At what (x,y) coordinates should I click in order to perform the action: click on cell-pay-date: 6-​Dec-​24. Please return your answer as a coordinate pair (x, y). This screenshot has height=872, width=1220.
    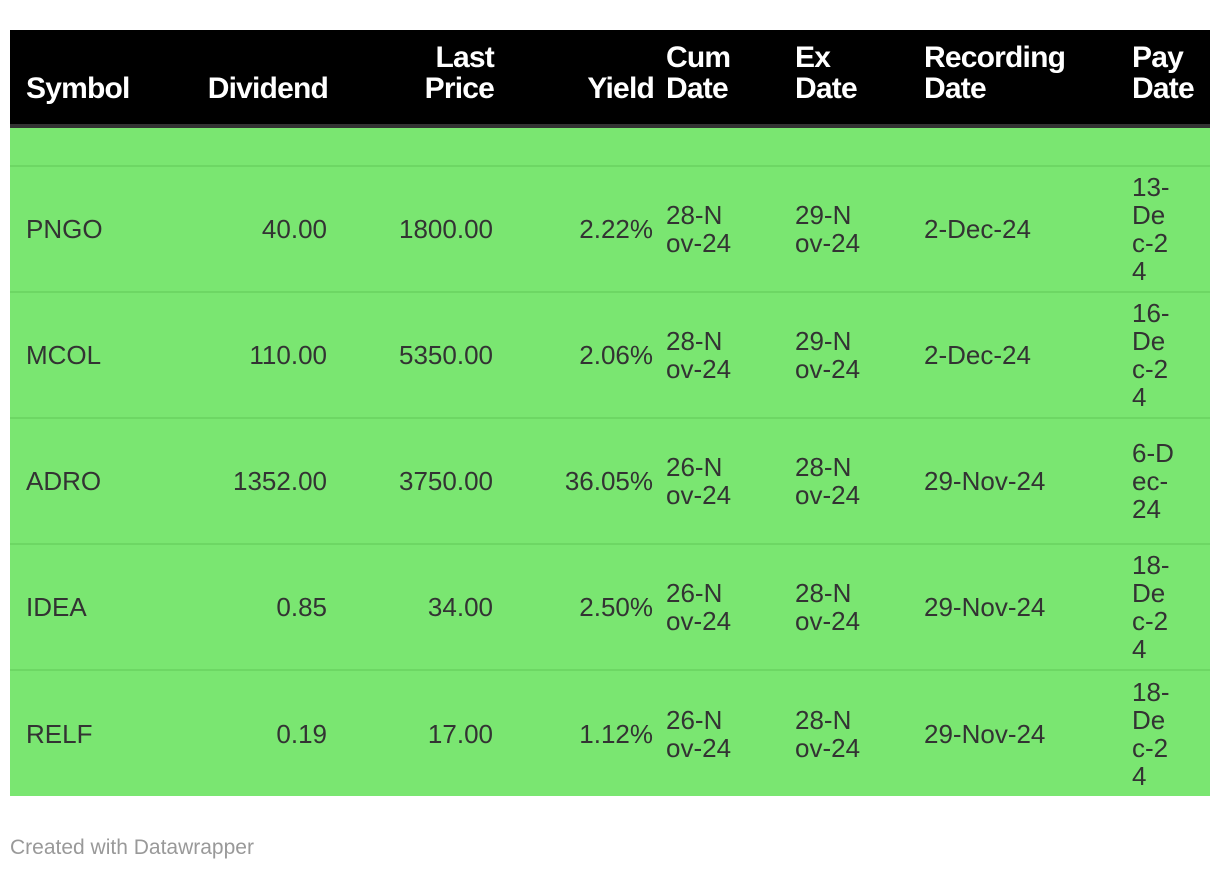
    Looking at the image, I should click on (1163, 480).